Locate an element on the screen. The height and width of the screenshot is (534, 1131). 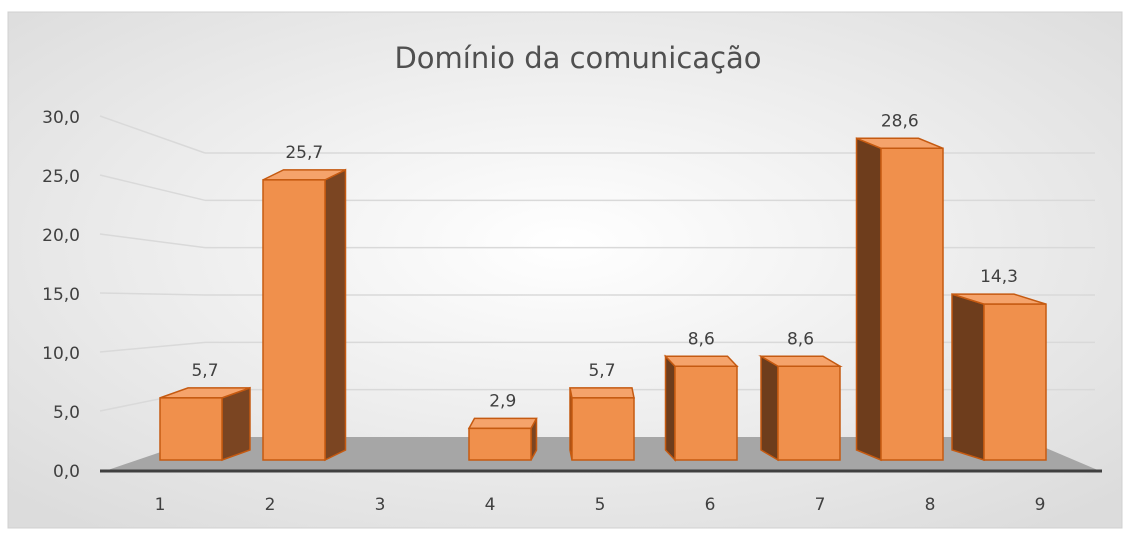
x-tick-label: 1 is located at coordinates (160, 505).